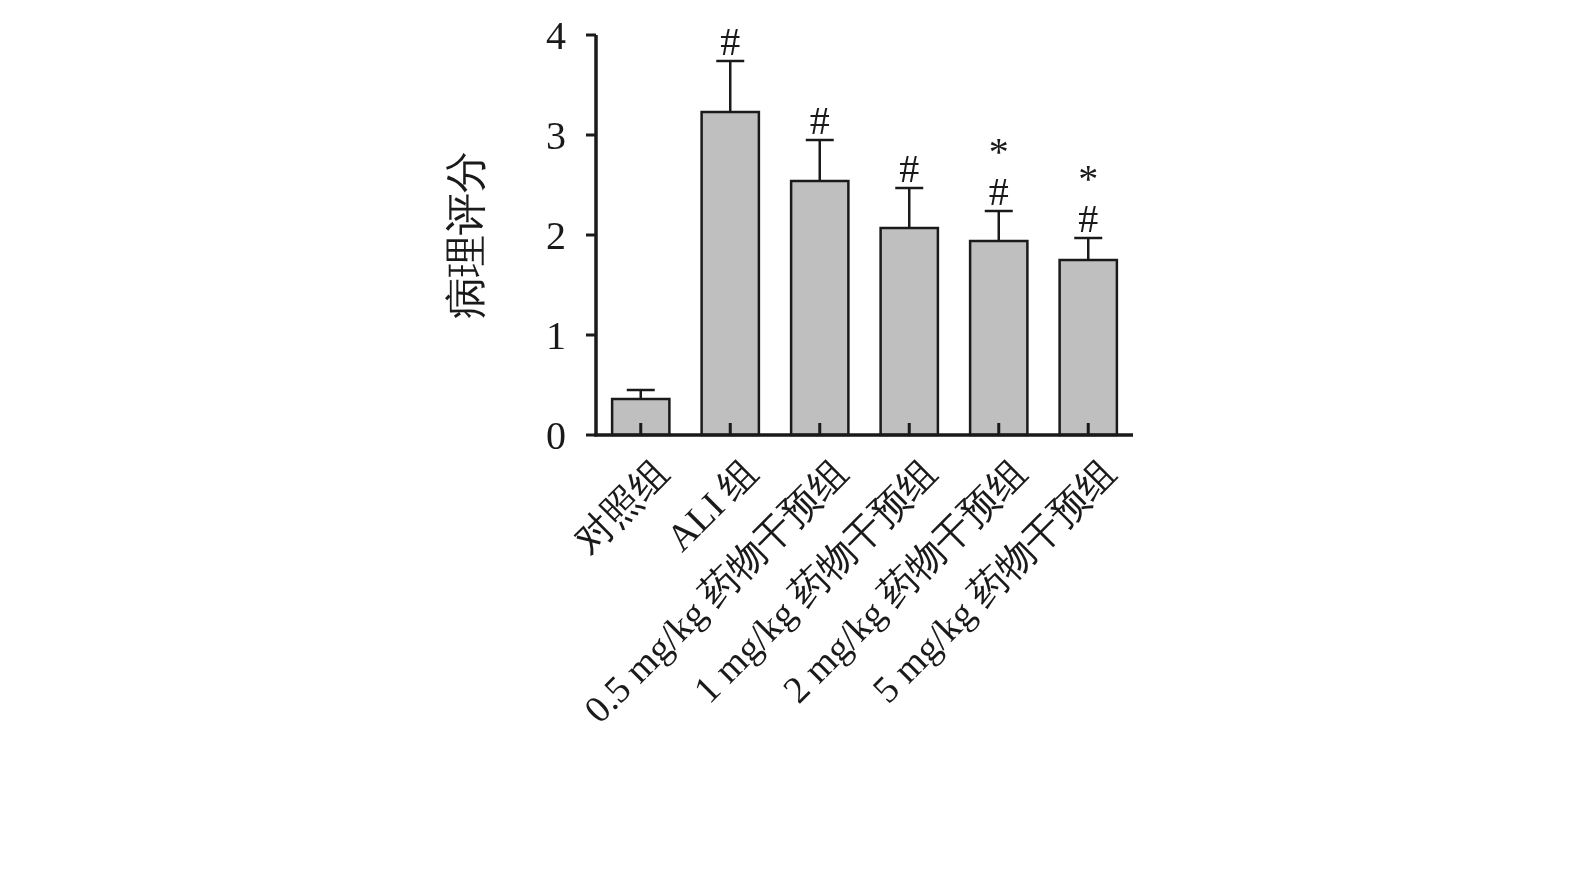 The height and width of the screenshot is (876, 1575). I want to click on y-tick-label: 3, so click(556, 135).